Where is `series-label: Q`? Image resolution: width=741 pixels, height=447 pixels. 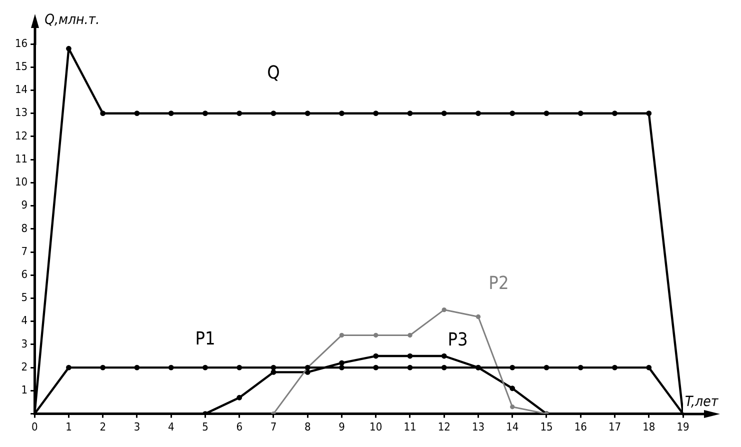
series-label: Q is located at coordinates (273, 73).